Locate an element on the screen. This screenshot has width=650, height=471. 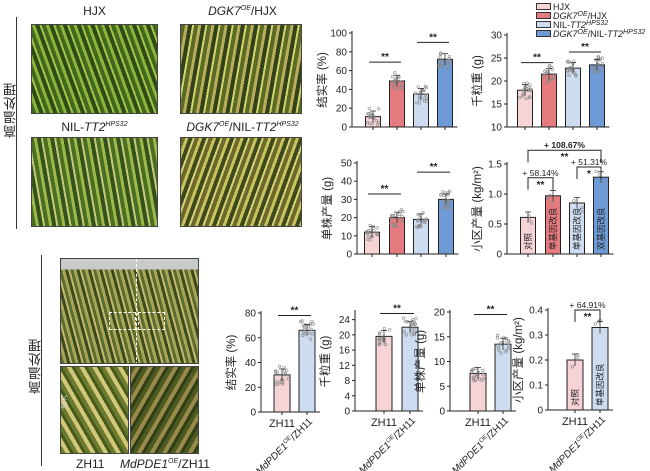
y-tick-label: 25 is located at coordinates (497, 59).